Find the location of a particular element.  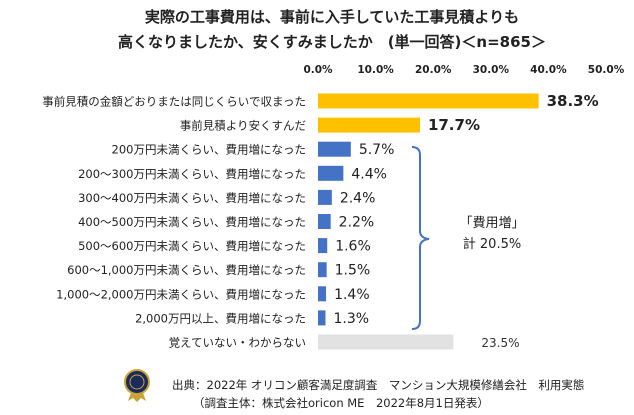

x-tick-label: 0.0% is located at coordinates (318, 70).